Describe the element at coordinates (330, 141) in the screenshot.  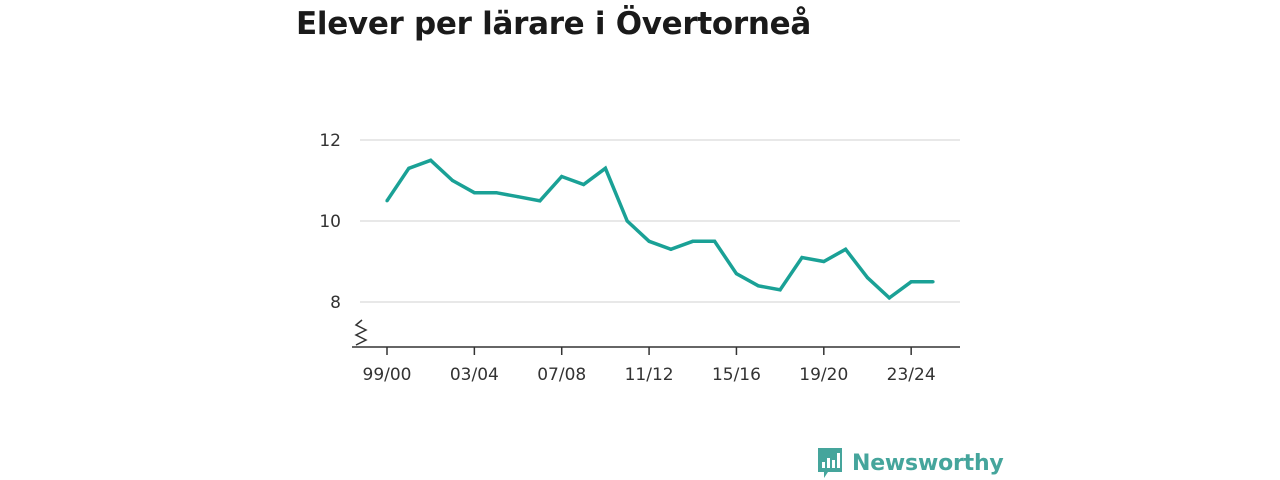
I see `y-tick-label: 12` at that location.